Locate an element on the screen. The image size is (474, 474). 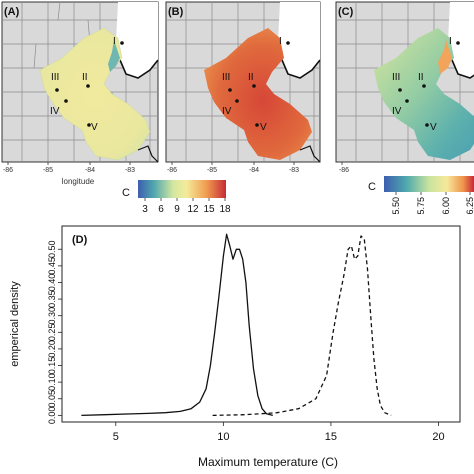
panel-tag: (C) is located at coordinates (346, 12).